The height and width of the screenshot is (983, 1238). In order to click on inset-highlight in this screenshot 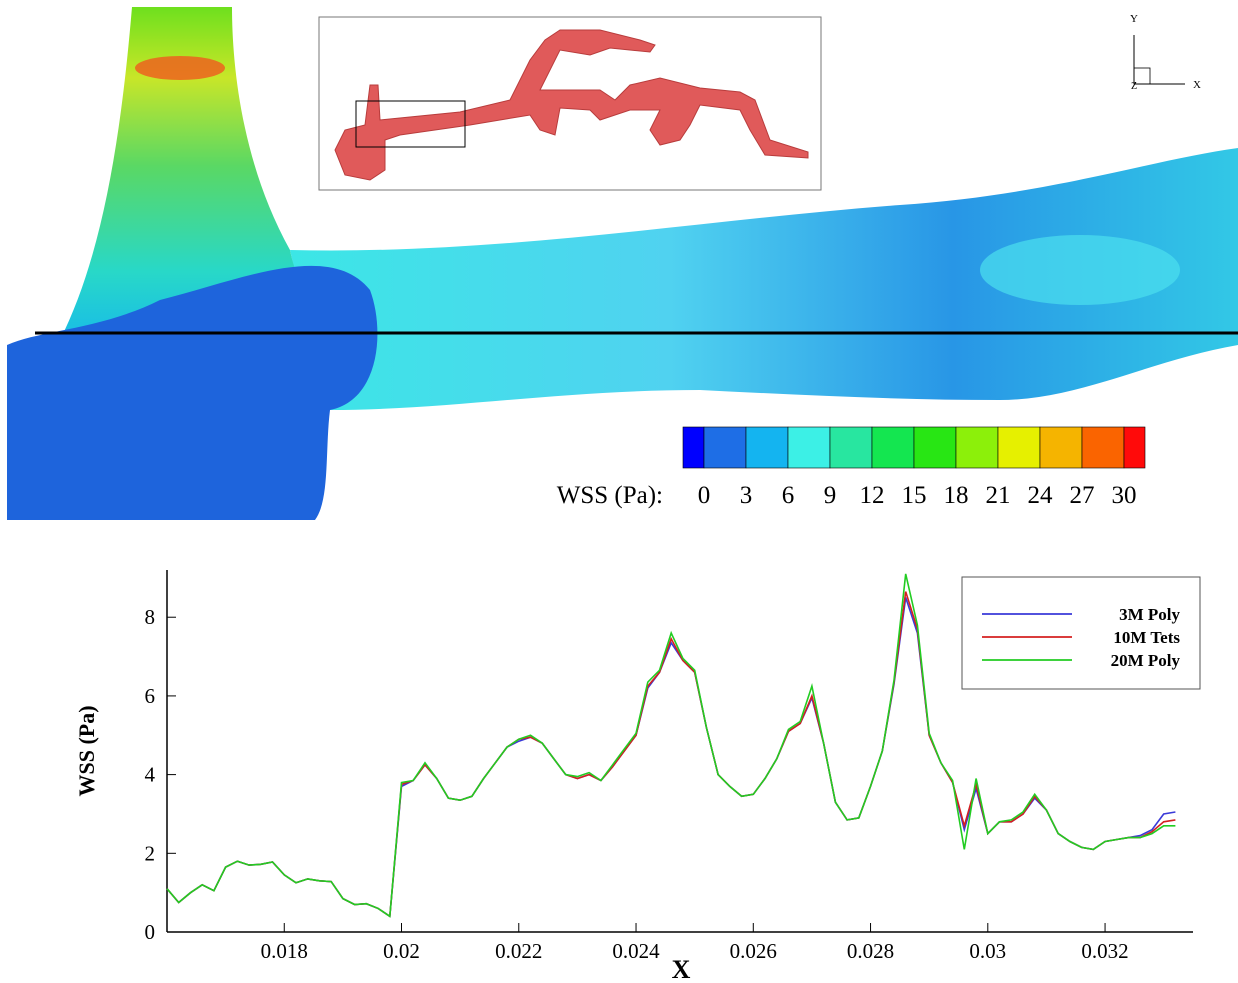, I will do `click(410, 124)`.